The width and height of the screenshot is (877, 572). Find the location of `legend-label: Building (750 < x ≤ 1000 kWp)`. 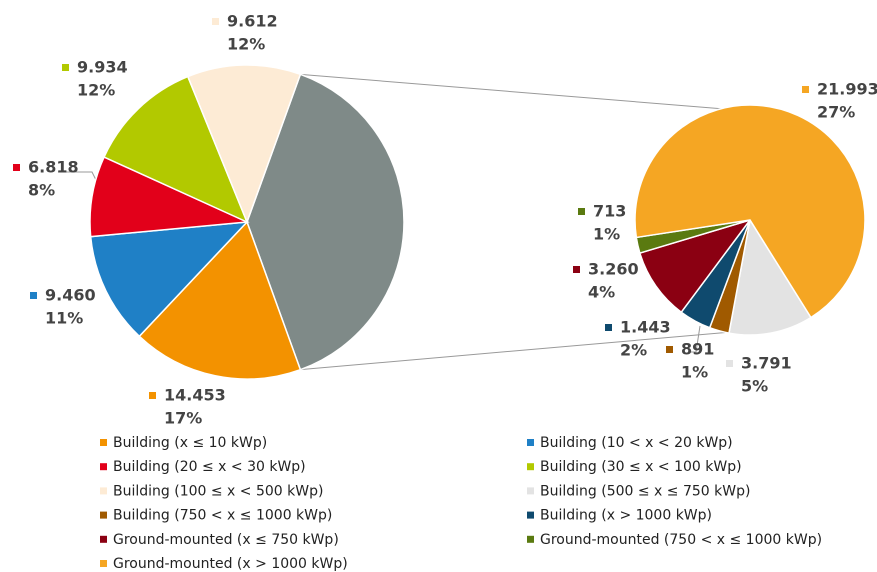

legend-label: Building (750 < x ≤ 1000 kWp) is located at coordinates (222, 516).